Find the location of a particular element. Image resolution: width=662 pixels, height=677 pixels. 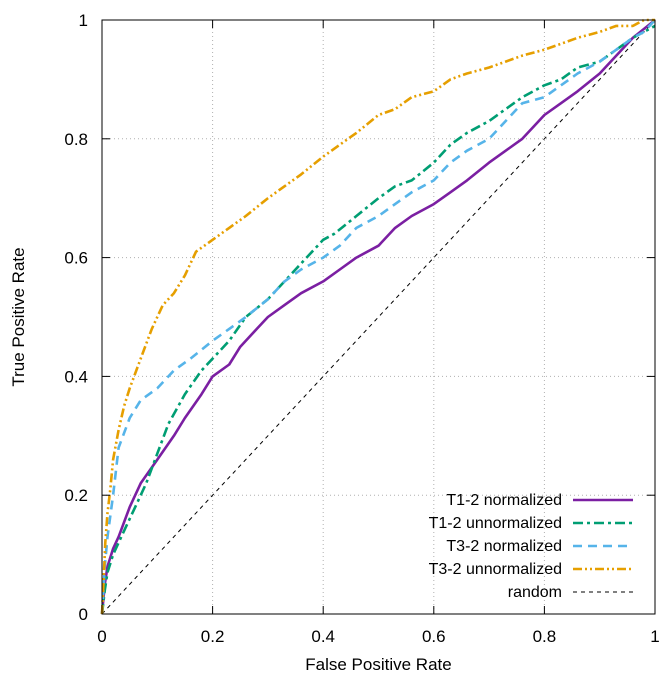

x-tick-label: 1 is located at coordinates (654, 636).